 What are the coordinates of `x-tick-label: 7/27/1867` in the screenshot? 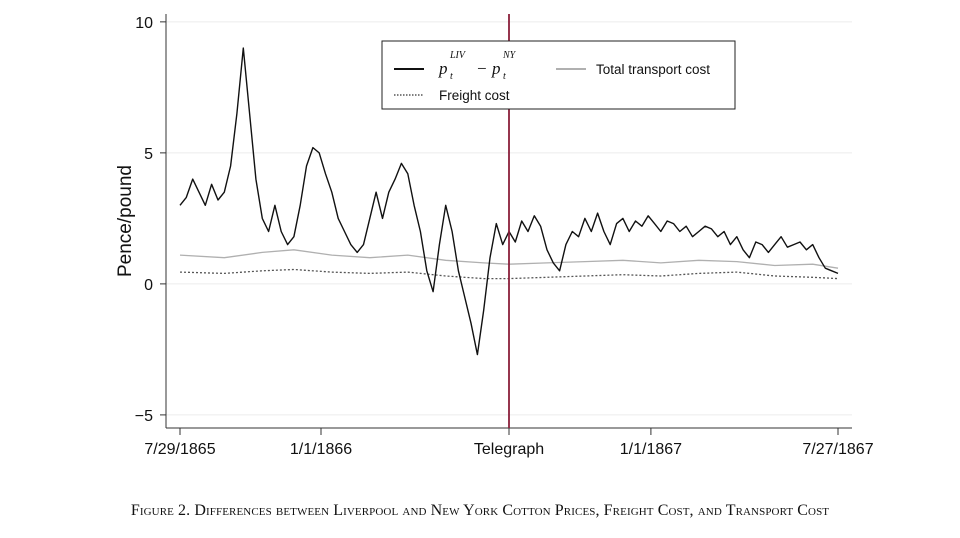 It's located at (837, 449).